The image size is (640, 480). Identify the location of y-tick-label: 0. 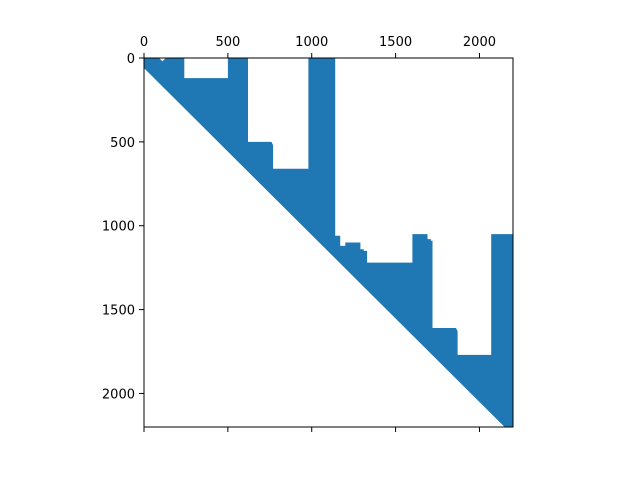
(131, 59).